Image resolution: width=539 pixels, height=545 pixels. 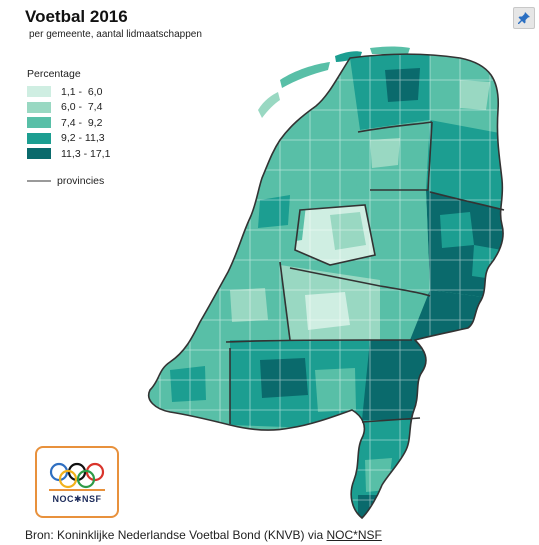 I want to click on legend-provinces-label: provincies, so click(x=81, y=180).